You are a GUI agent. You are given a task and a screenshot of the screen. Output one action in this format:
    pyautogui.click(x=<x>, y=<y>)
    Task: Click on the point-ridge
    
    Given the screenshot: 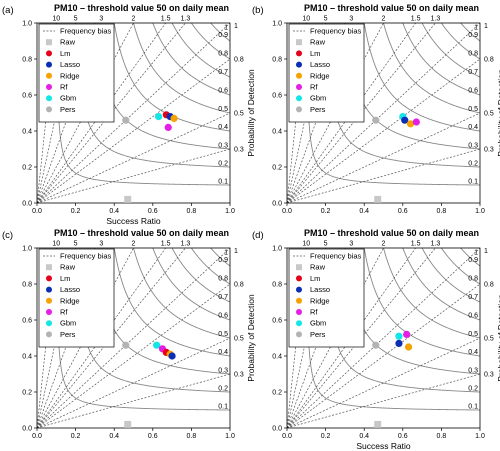 What is the action you would take?
    pyautogui.click(x=408, y=347)
    